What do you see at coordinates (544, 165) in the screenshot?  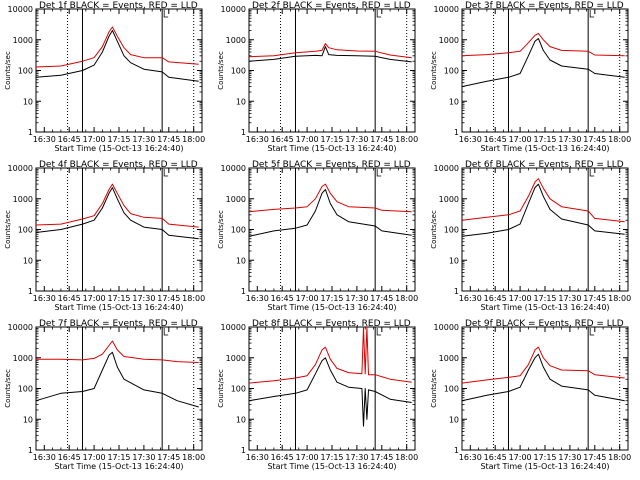 I see `panel-title: Det 6f BLACK = Events, RED = LLD` at bounding box center [544, 165].